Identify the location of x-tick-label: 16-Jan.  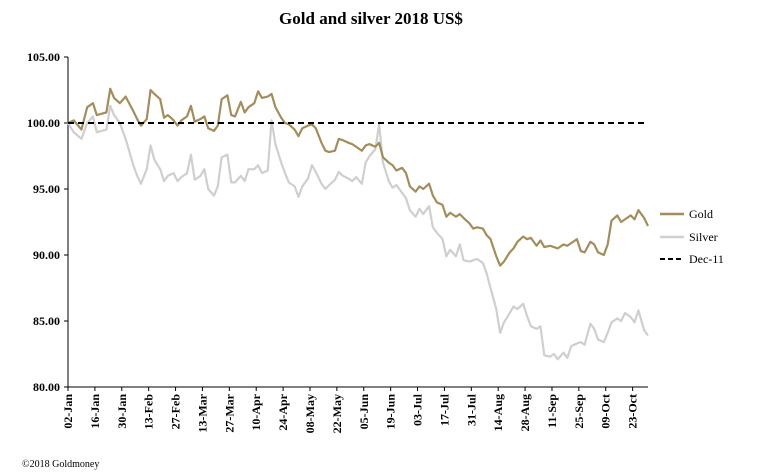
(95, 411).